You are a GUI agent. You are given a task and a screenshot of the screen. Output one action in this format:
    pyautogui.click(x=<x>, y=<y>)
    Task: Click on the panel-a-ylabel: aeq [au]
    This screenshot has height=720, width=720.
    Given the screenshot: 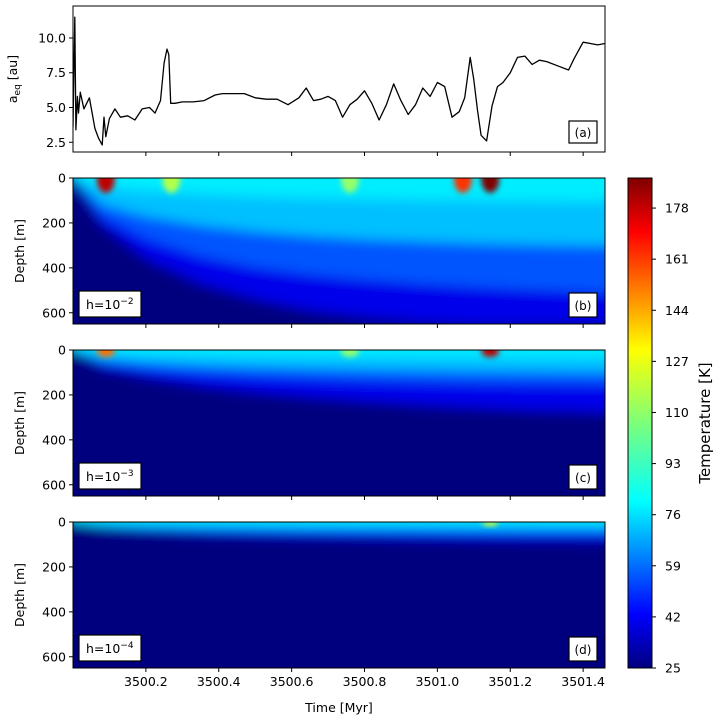 What is the action you would take?
    pyautogui.click(x=14, y=79)
    